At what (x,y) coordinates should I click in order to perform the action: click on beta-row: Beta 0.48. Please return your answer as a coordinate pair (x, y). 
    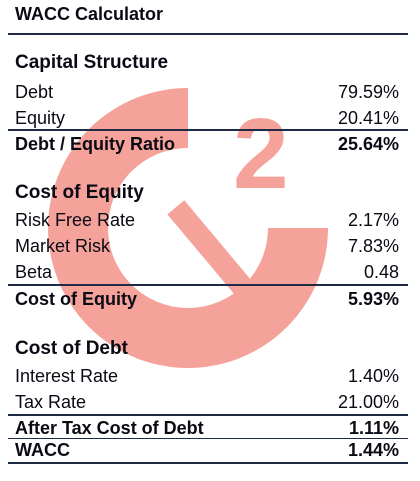
    Looking at the image, I should click on (207, 272).